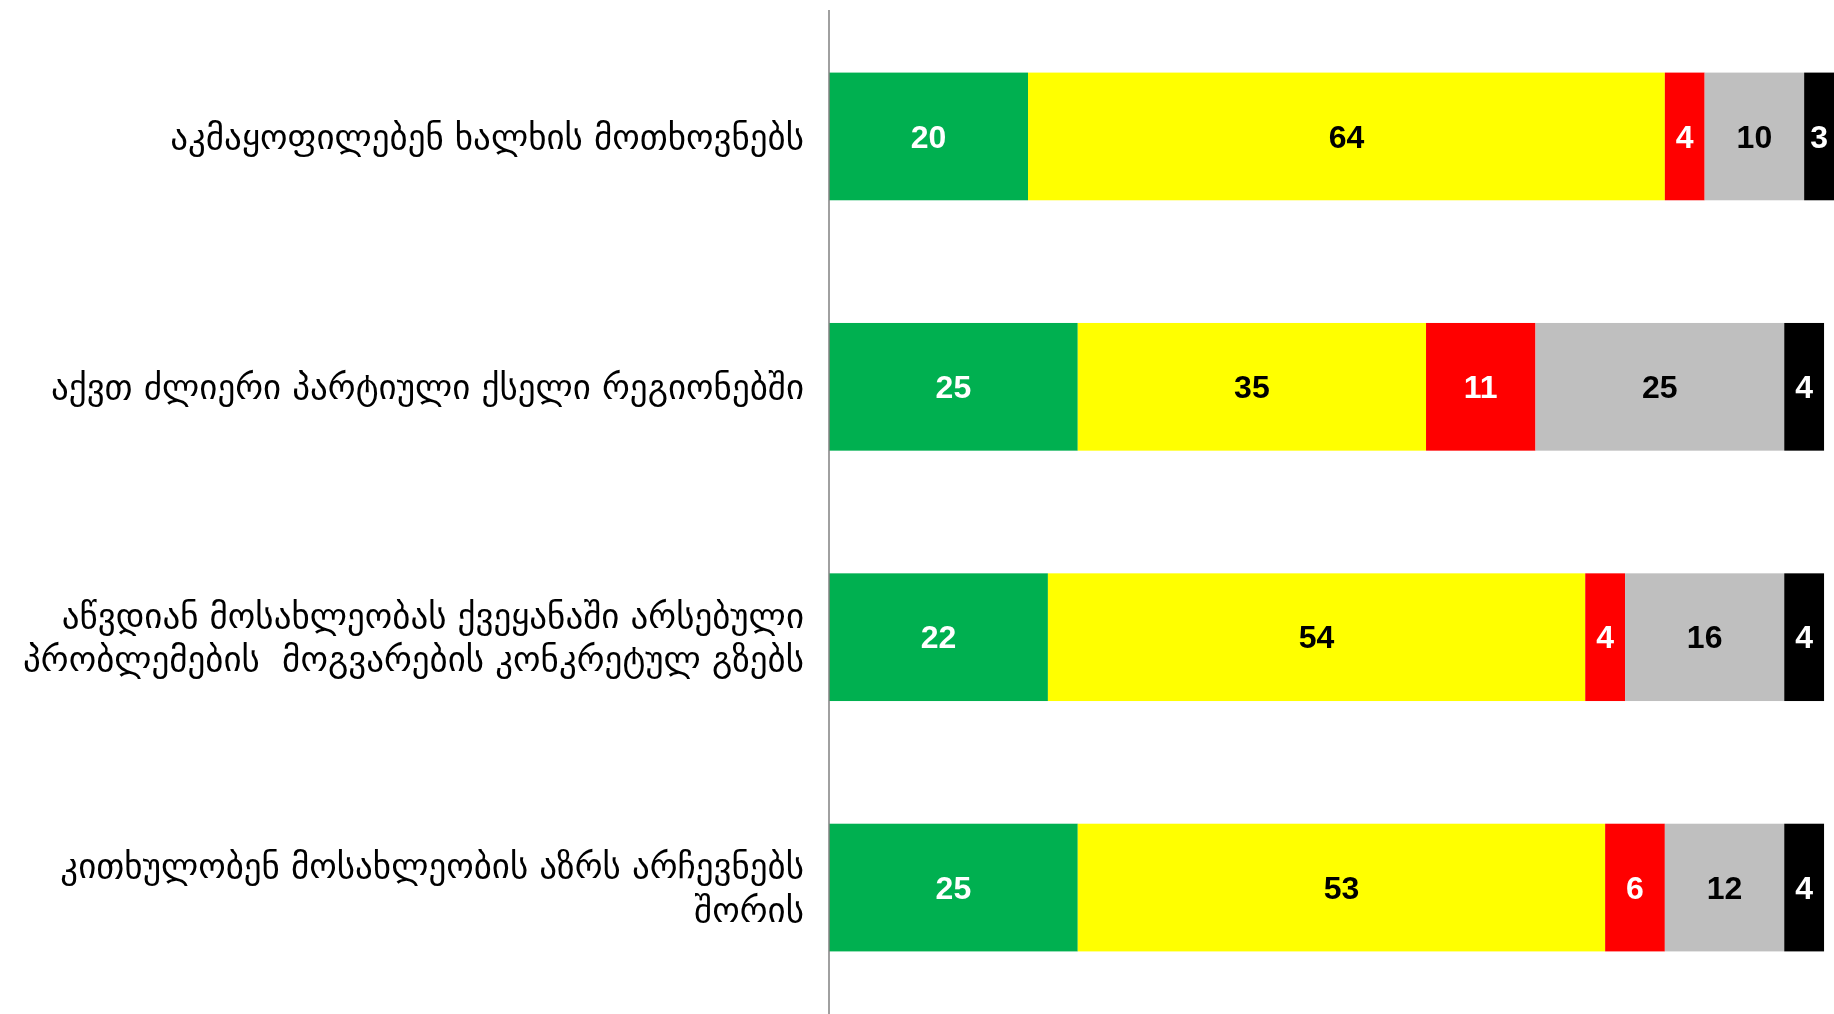 Image resolution: width=1834 pixels, height=1014 pixels. I want to click on data-label: 12, so click(1724, 887).